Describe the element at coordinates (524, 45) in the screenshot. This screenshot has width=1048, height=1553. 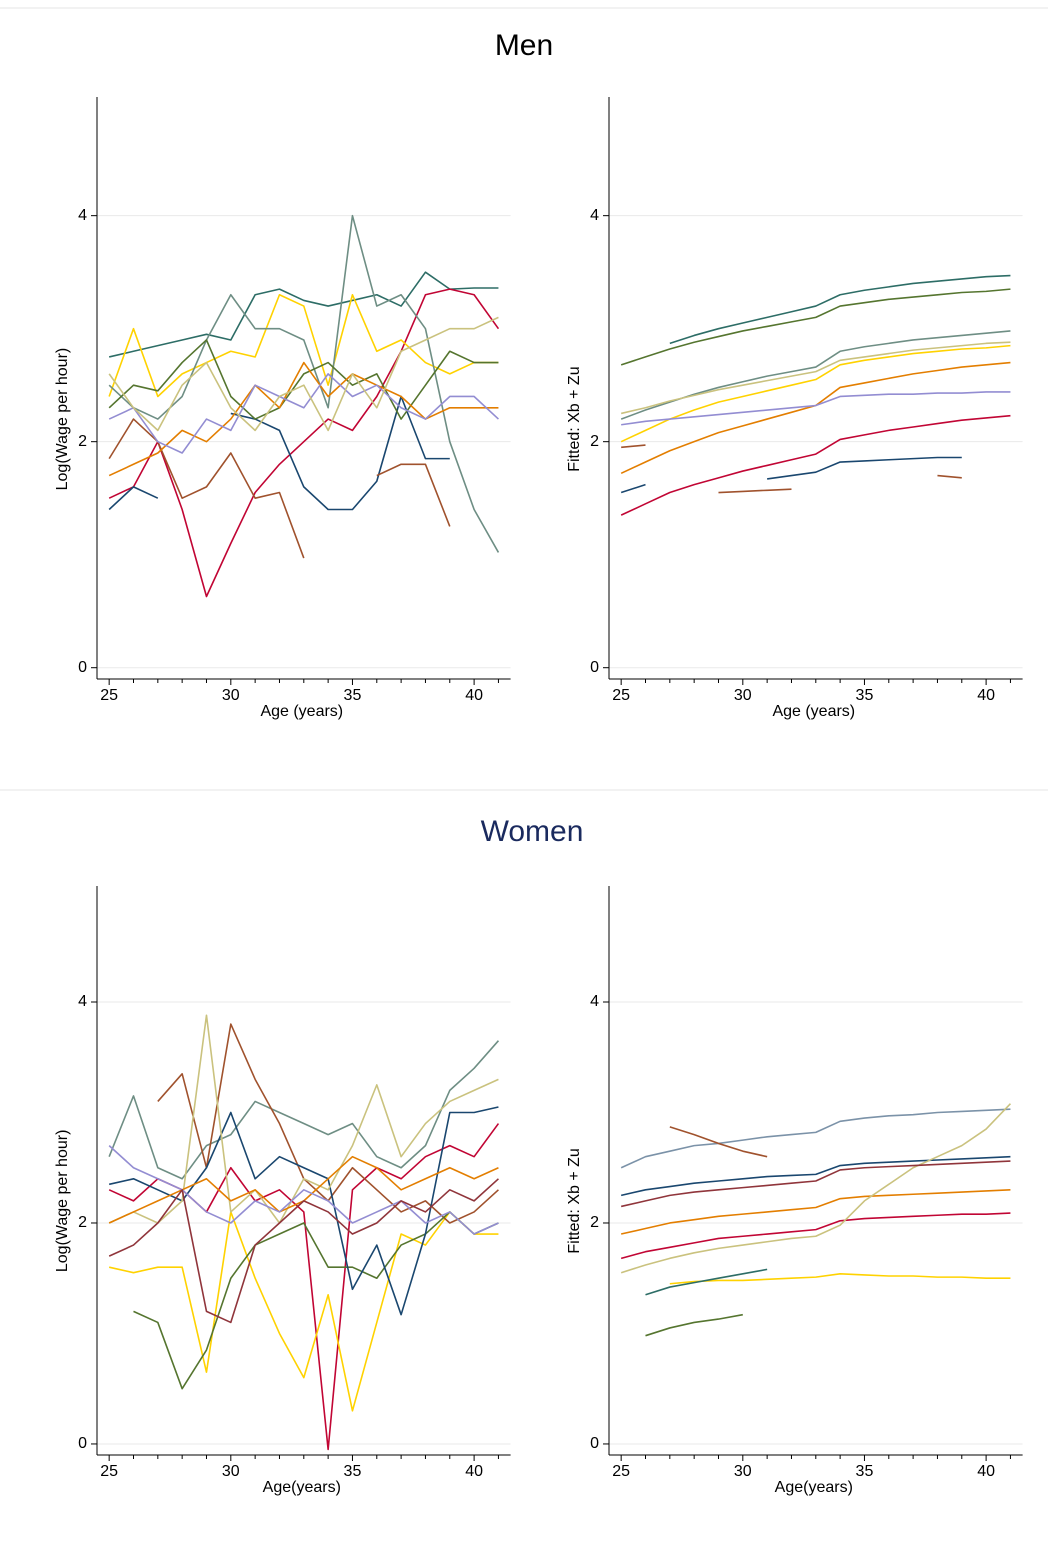
I see `section-title: Men` at that location.